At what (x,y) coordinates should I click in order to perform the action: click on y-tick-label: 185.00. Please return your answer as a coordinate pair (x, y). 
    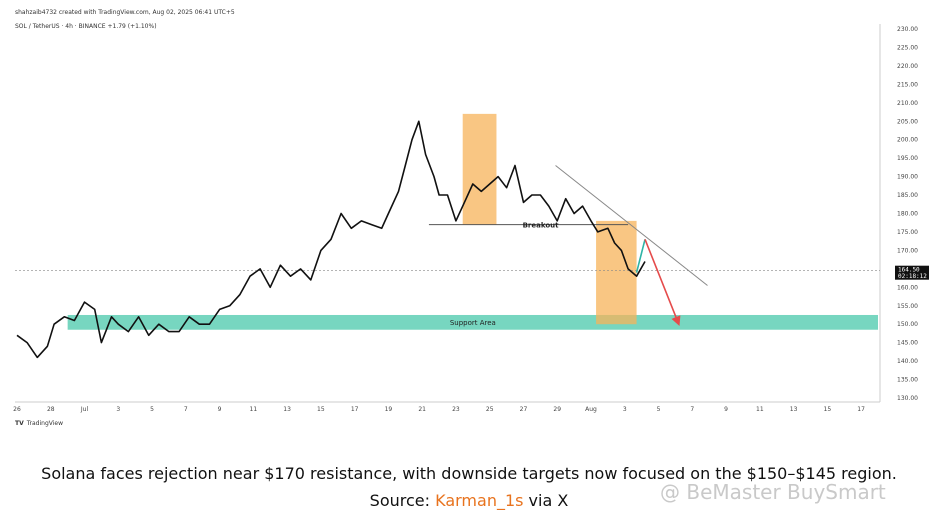
    Looking at the image, I should click on (907, 195).